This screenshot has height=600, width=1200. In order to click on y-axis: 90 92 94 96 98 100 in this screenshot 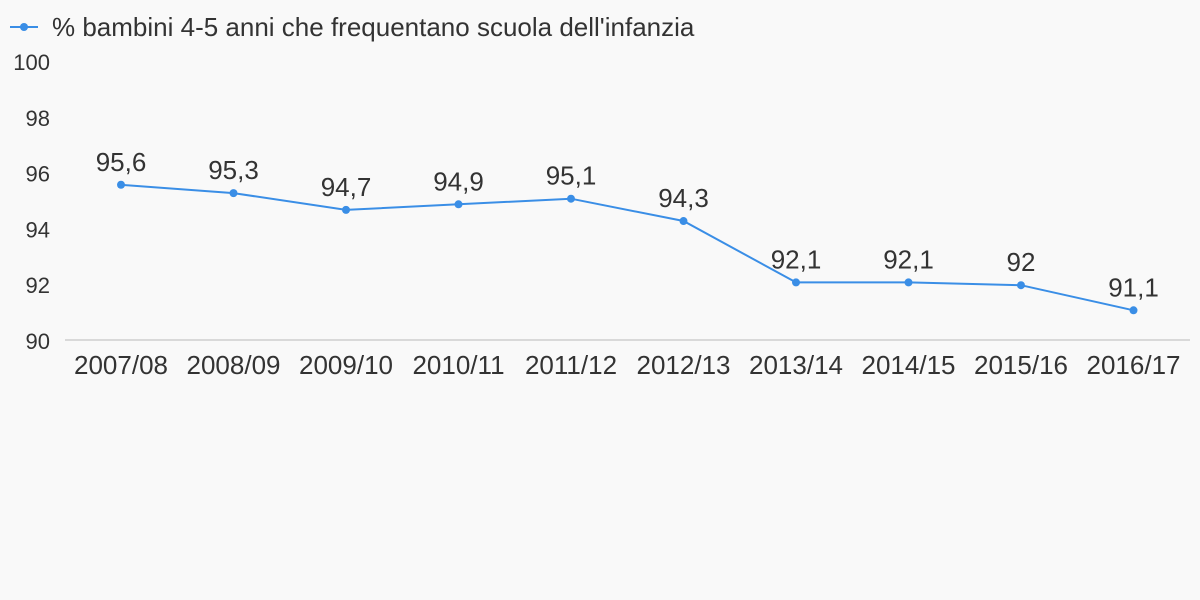, I will do `click(31, 202)`.